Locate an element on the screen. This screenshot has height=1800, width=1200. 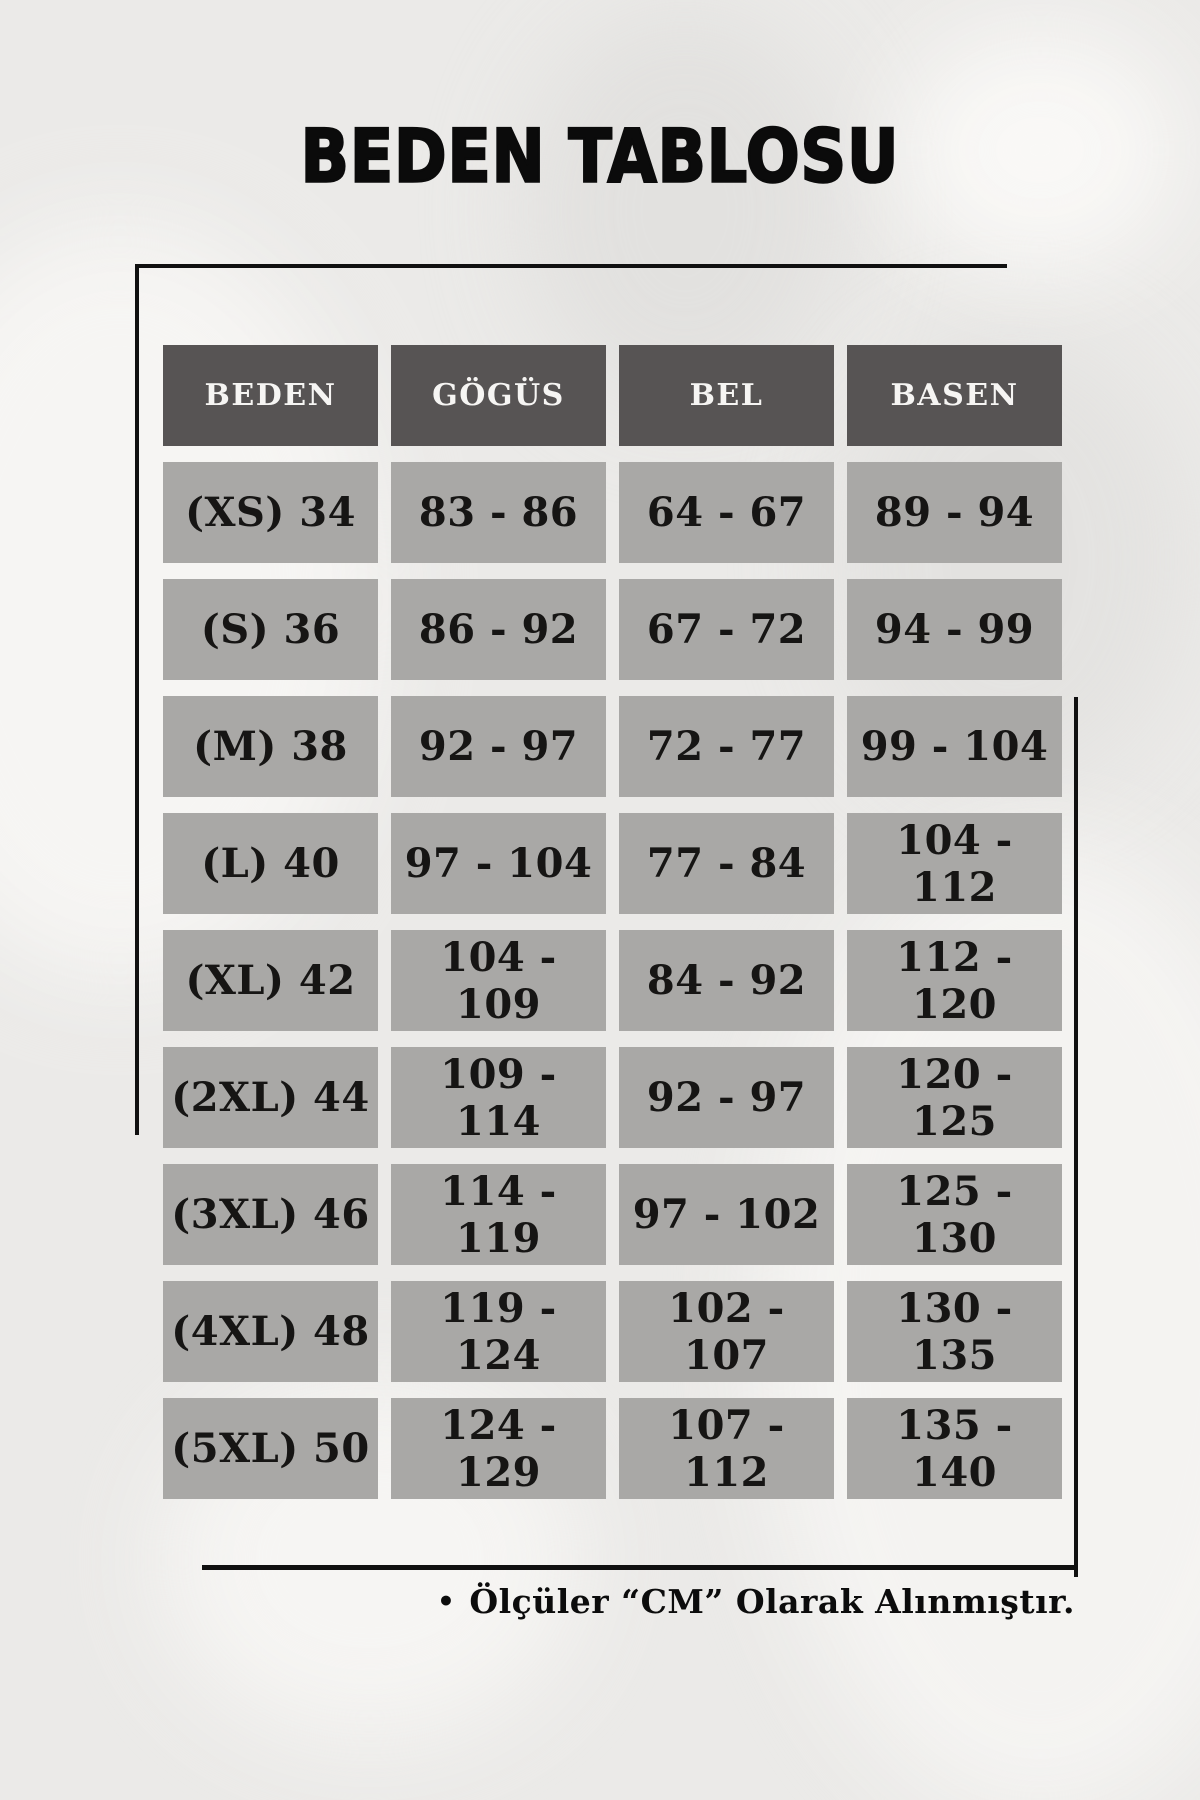
frame-line-left is located at coordinates (137, 699).